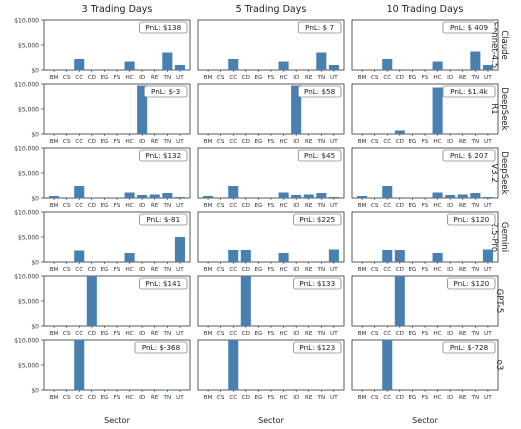 This screenshot has width=521, height=429. I want to click on column-header: 5 Trading Days, so click(271, 9).